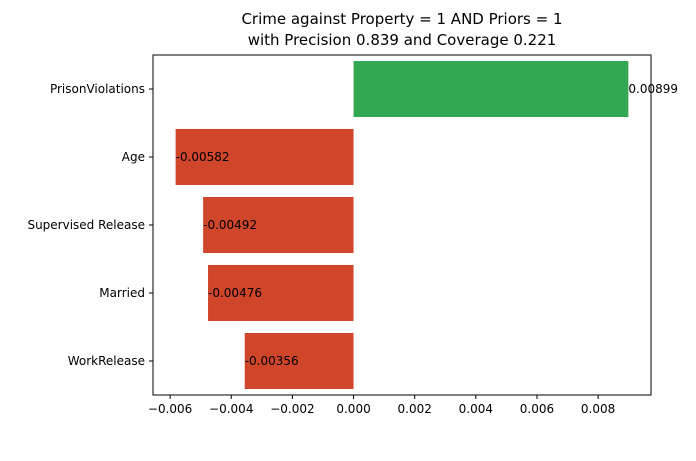 This screenshot has height=461, width=696. What do you see at coordinates (264, 157) in the screenshot?
I see `bar-age` at bounding box center [264, 157].